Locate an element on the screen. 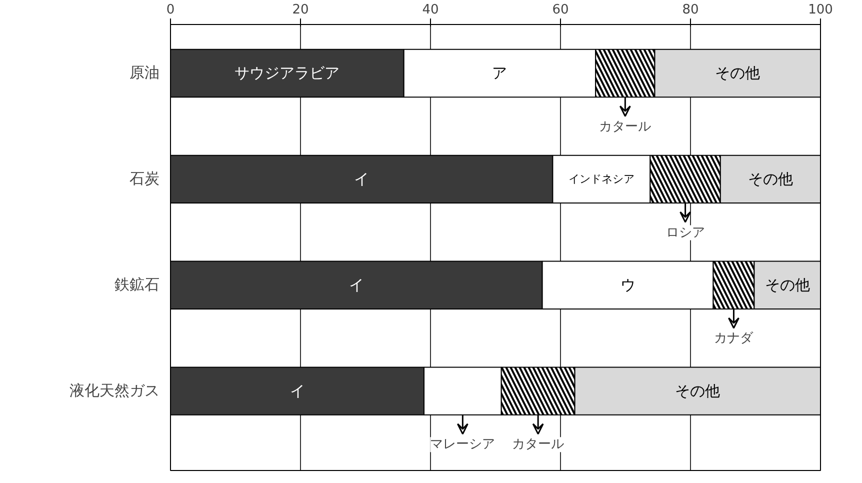 This screenshot has height=483, width=862. x-tick-label: 100 is located at coordinates (820, 10).